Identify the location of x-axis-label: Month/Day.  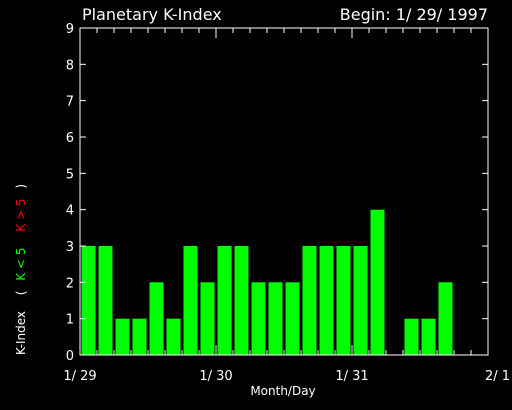
(282, 391).